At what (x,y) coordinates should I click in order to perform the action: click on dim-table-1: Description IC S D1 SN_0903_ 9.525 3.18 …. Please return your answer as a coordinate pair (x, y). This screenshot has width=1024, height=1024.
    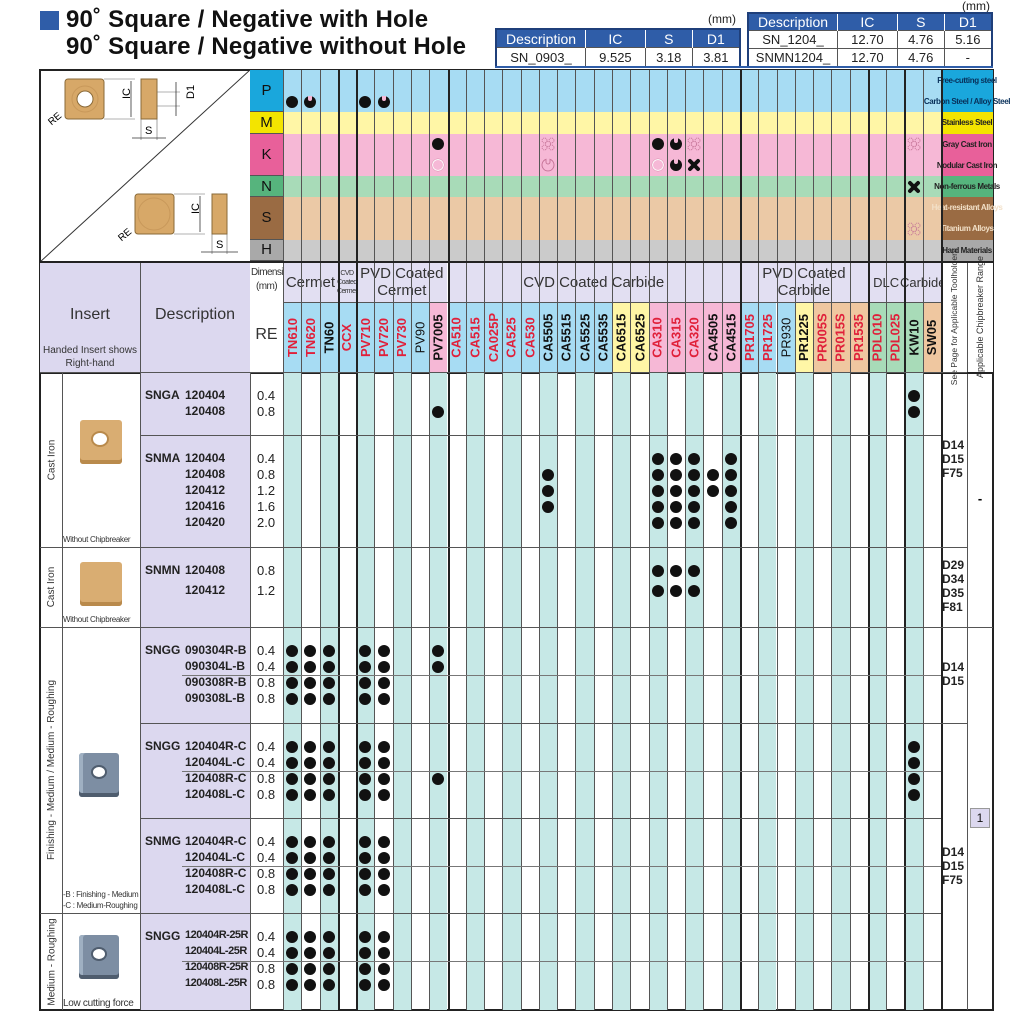
    Looking at the image, I should click on (618, 48).